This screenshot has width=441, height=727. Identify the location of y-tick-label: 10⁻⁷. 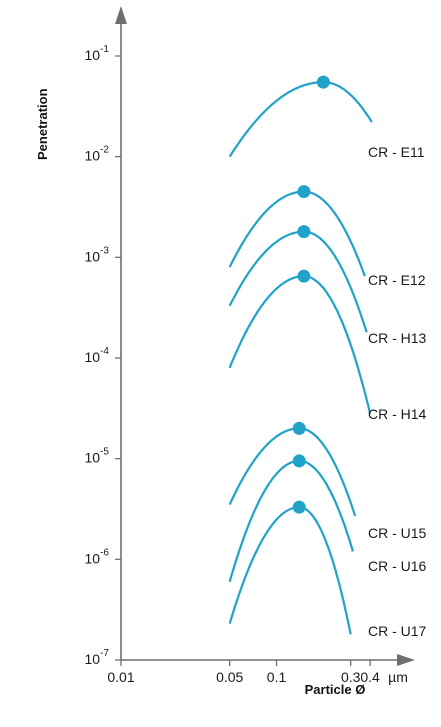
(97, 657).